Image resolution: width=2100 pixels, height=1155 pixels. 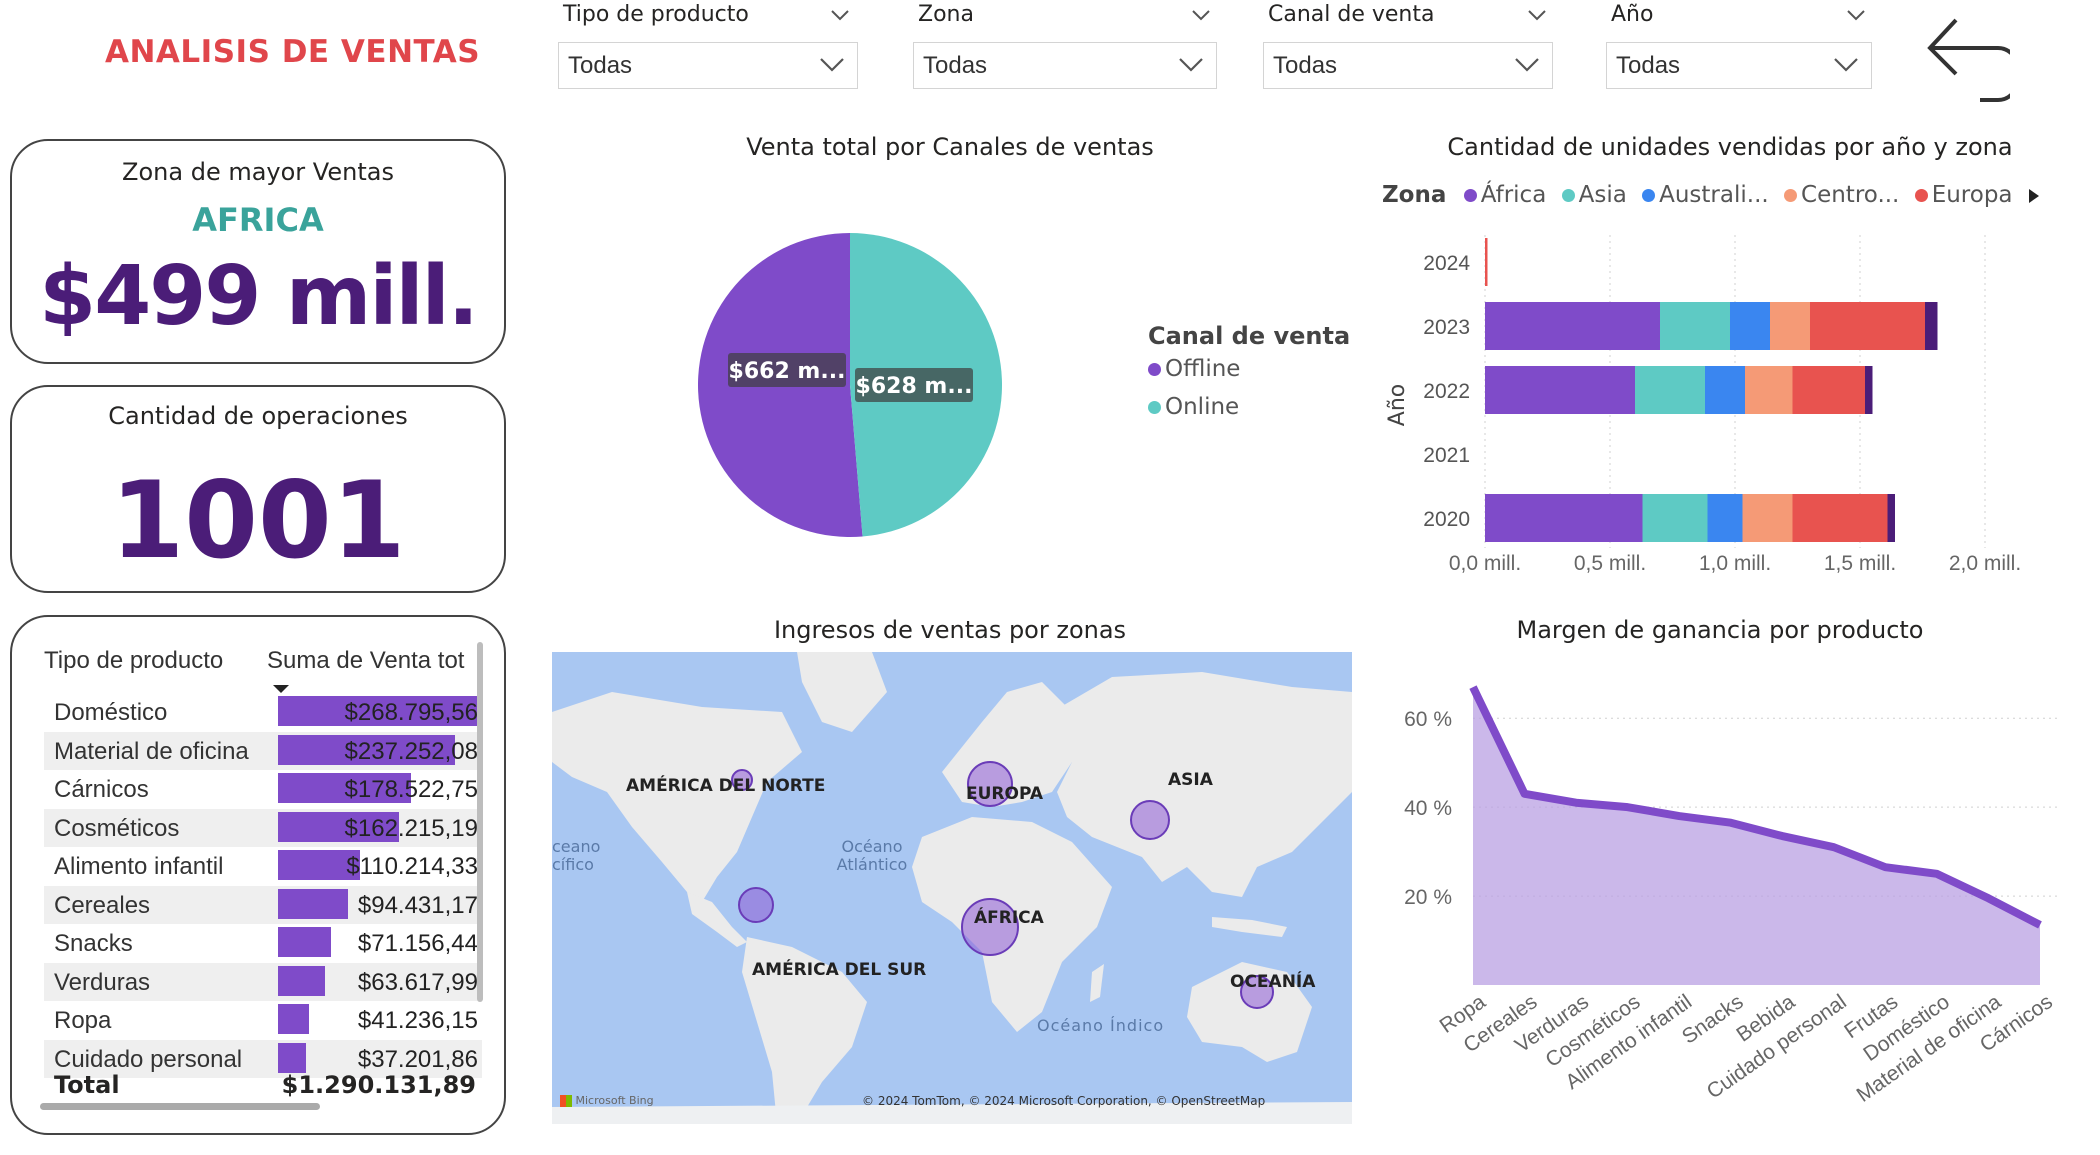 I want to click on filter-anio: Año Todas, so click(x=1739, y=47).